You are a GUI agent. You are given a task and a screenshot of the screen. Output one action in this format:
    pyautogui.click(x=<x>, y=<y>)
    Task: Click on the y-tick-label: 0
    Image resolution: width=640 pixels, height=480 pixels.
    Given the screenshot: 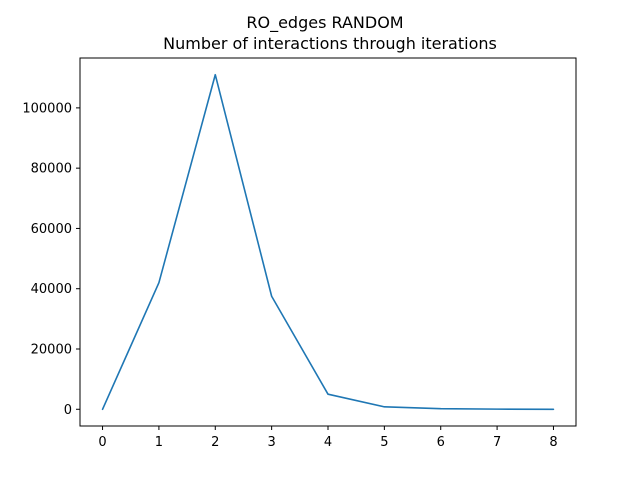 What is the action you would take?
    pyautogui.click(x=68, y=410)
    